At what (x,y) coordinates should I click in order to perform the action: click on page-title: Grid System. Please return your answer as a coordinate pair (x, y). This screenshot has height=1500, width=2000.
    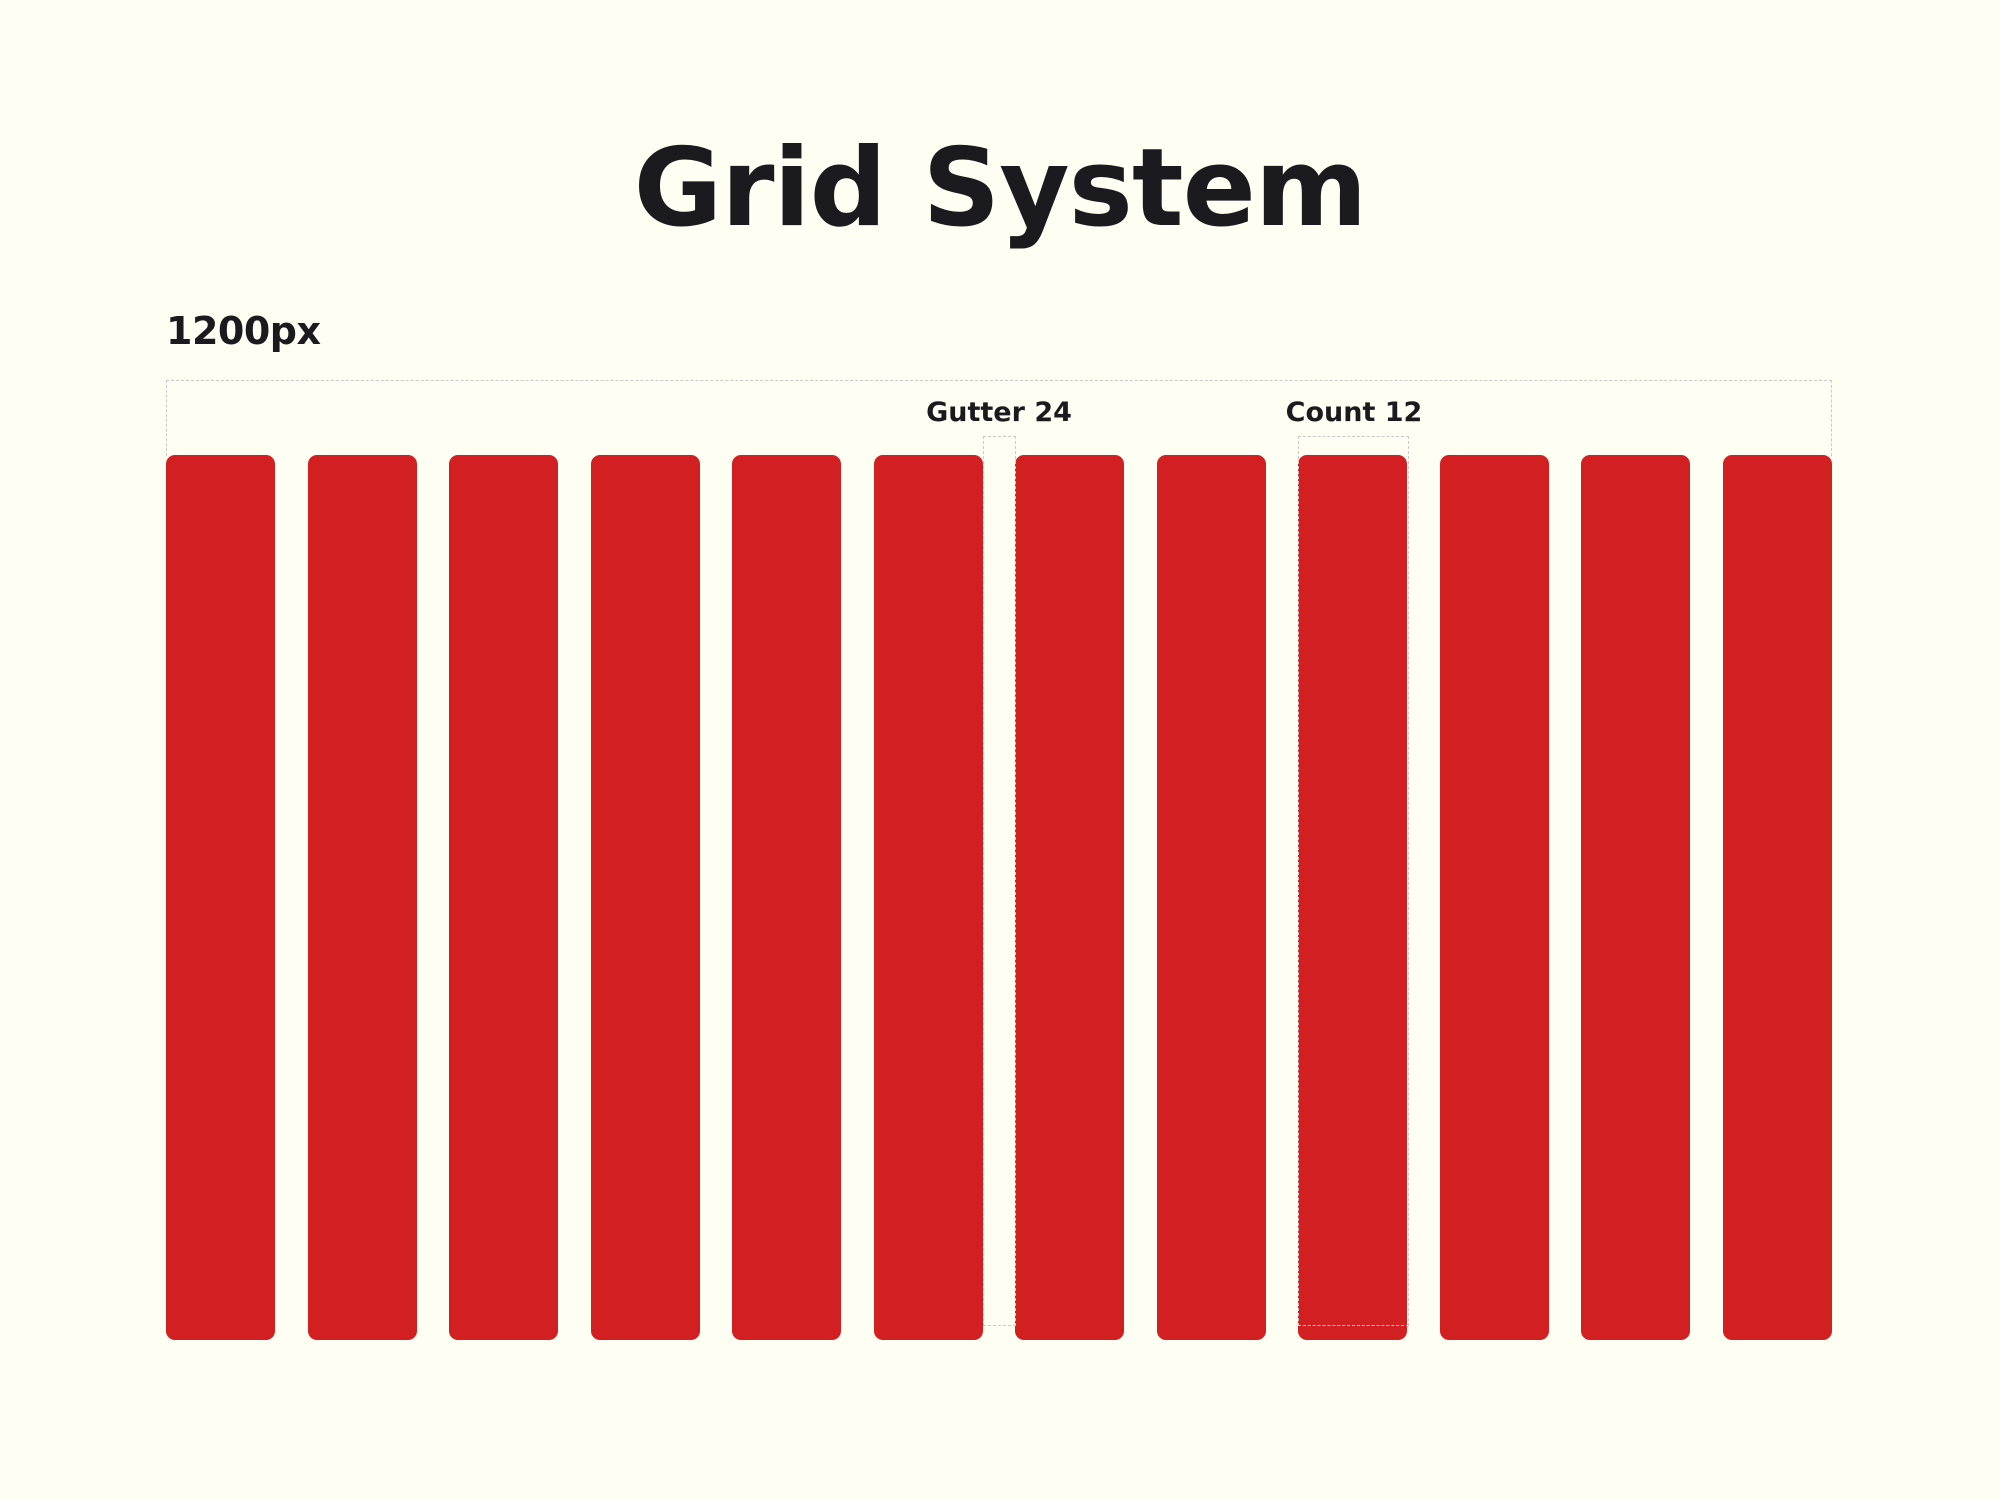
    Looking at the image, I should click on (1000, 188).